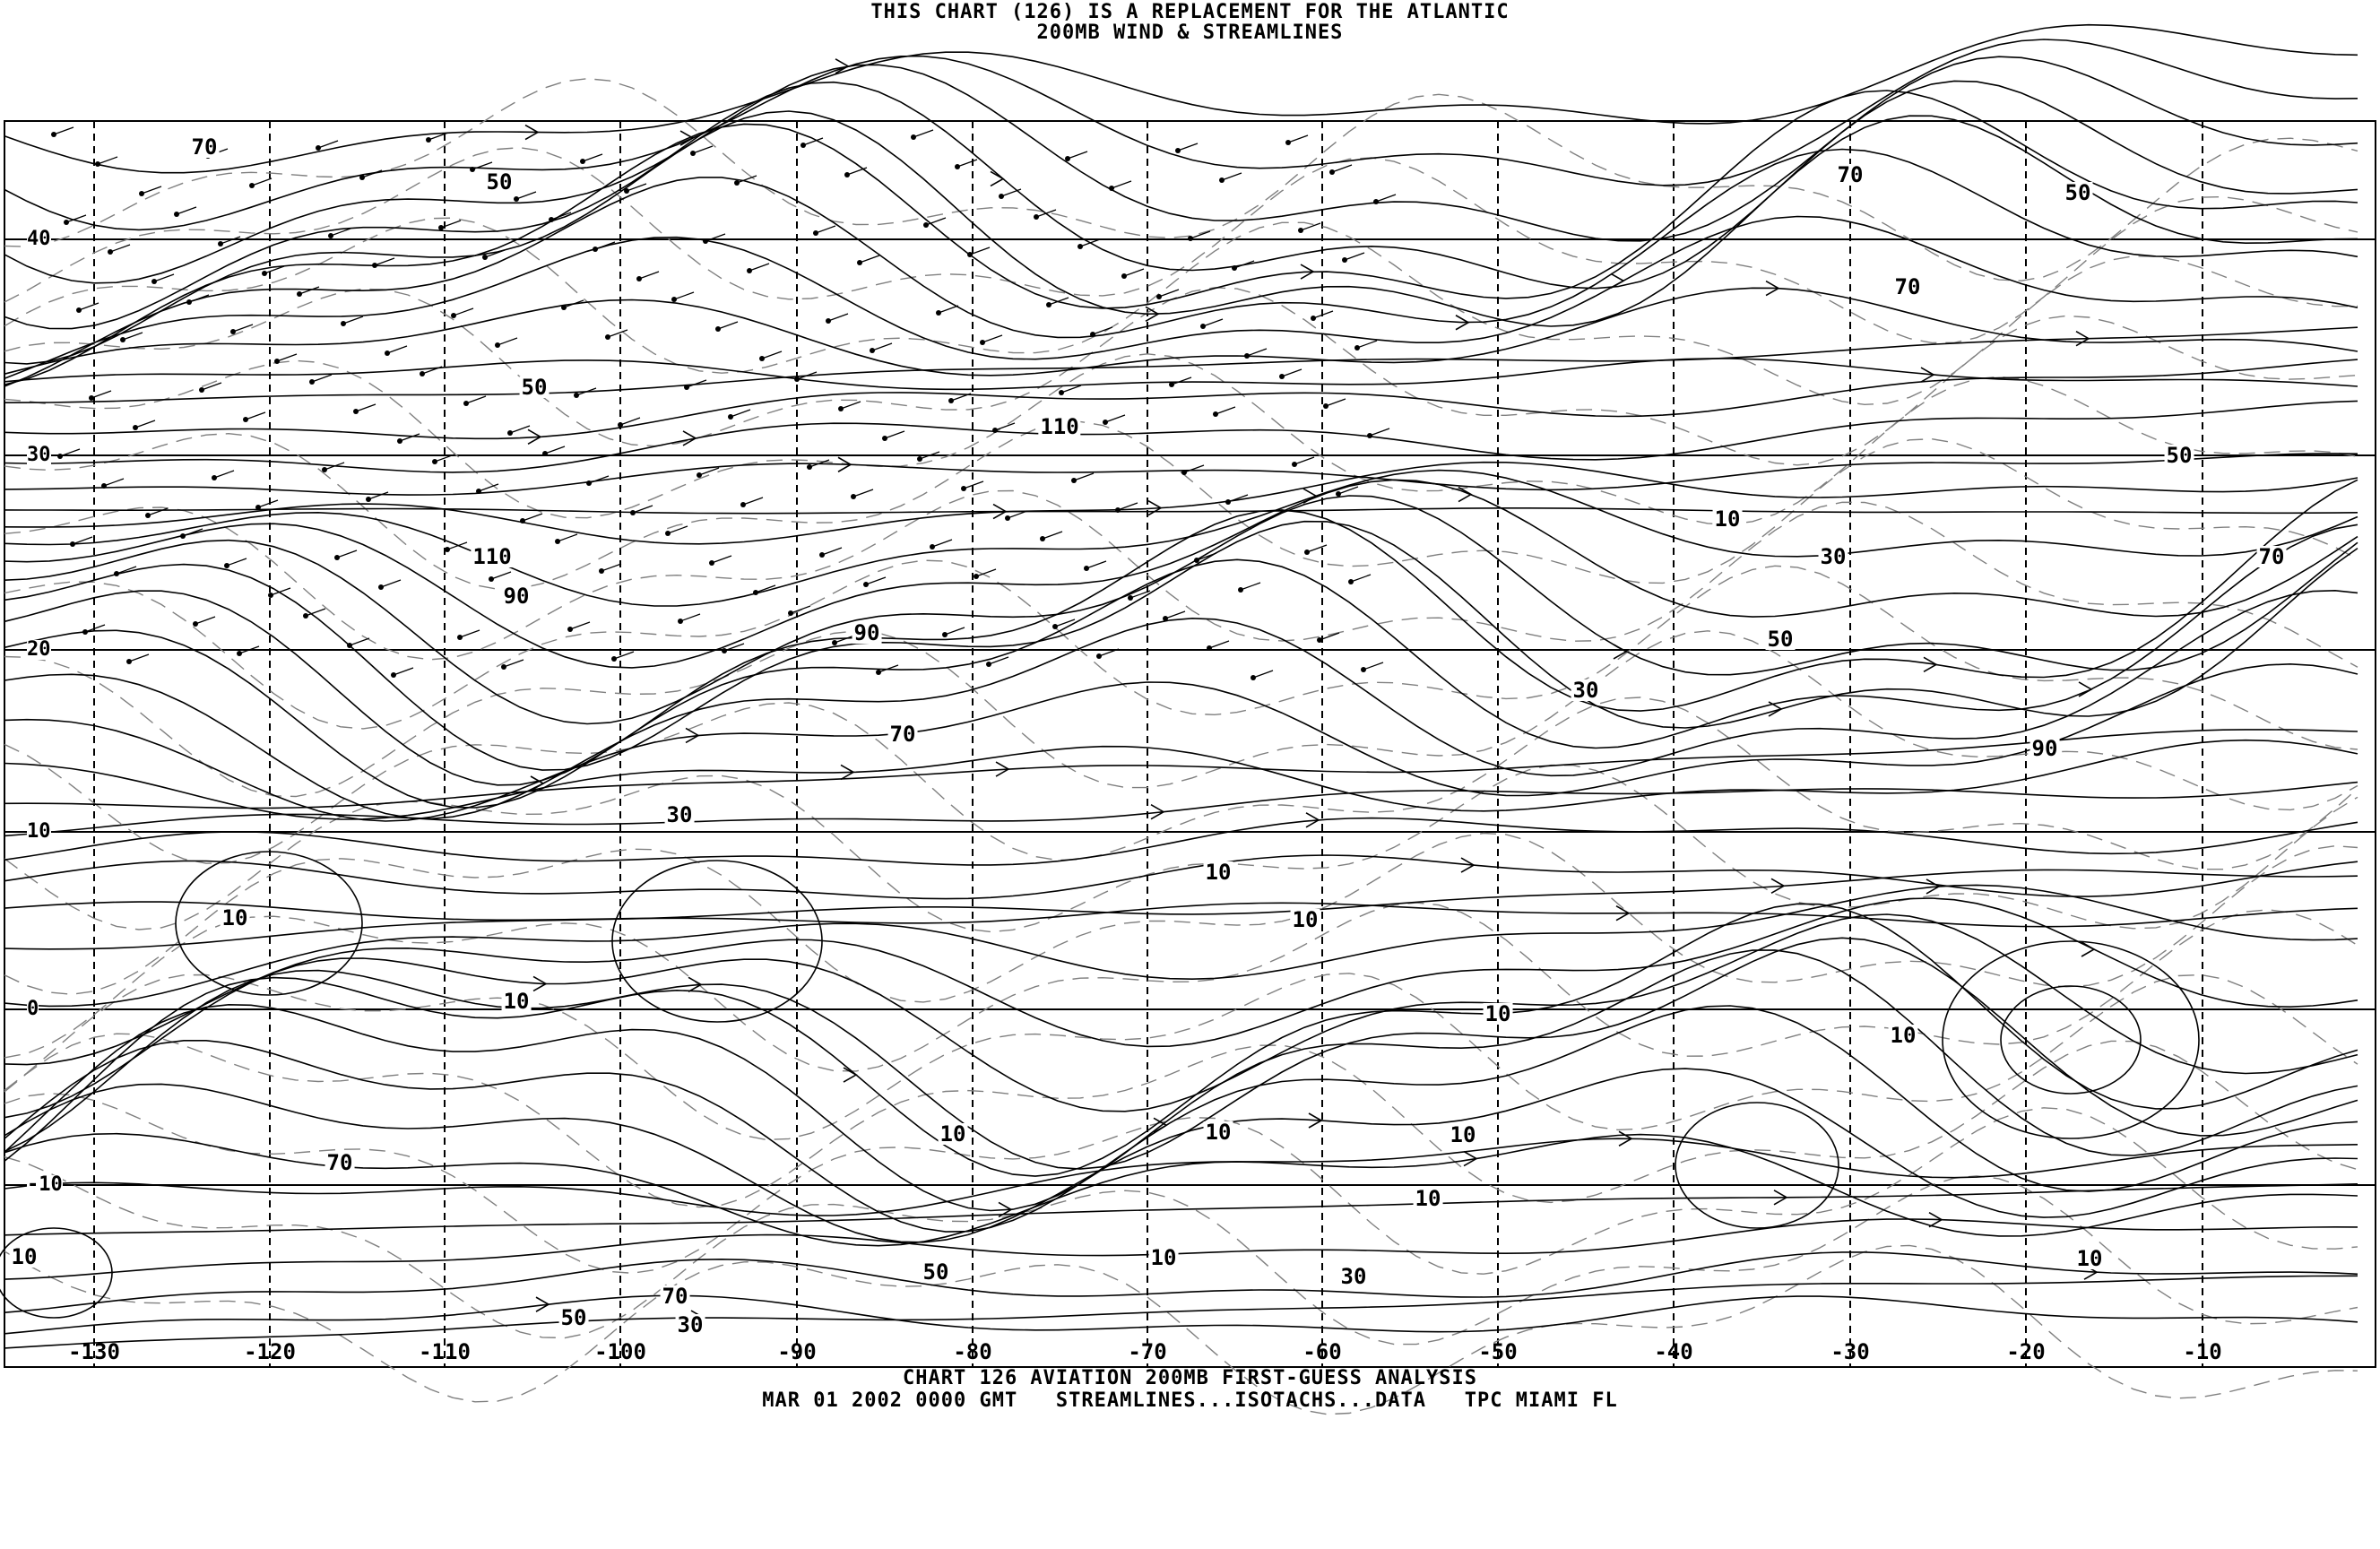 This screenshot has width=2380, height=1549. What do you see at coordinates (39, 239) in the screenshot?
I see `latitude-label: 40` at bounding box center [39, 239].